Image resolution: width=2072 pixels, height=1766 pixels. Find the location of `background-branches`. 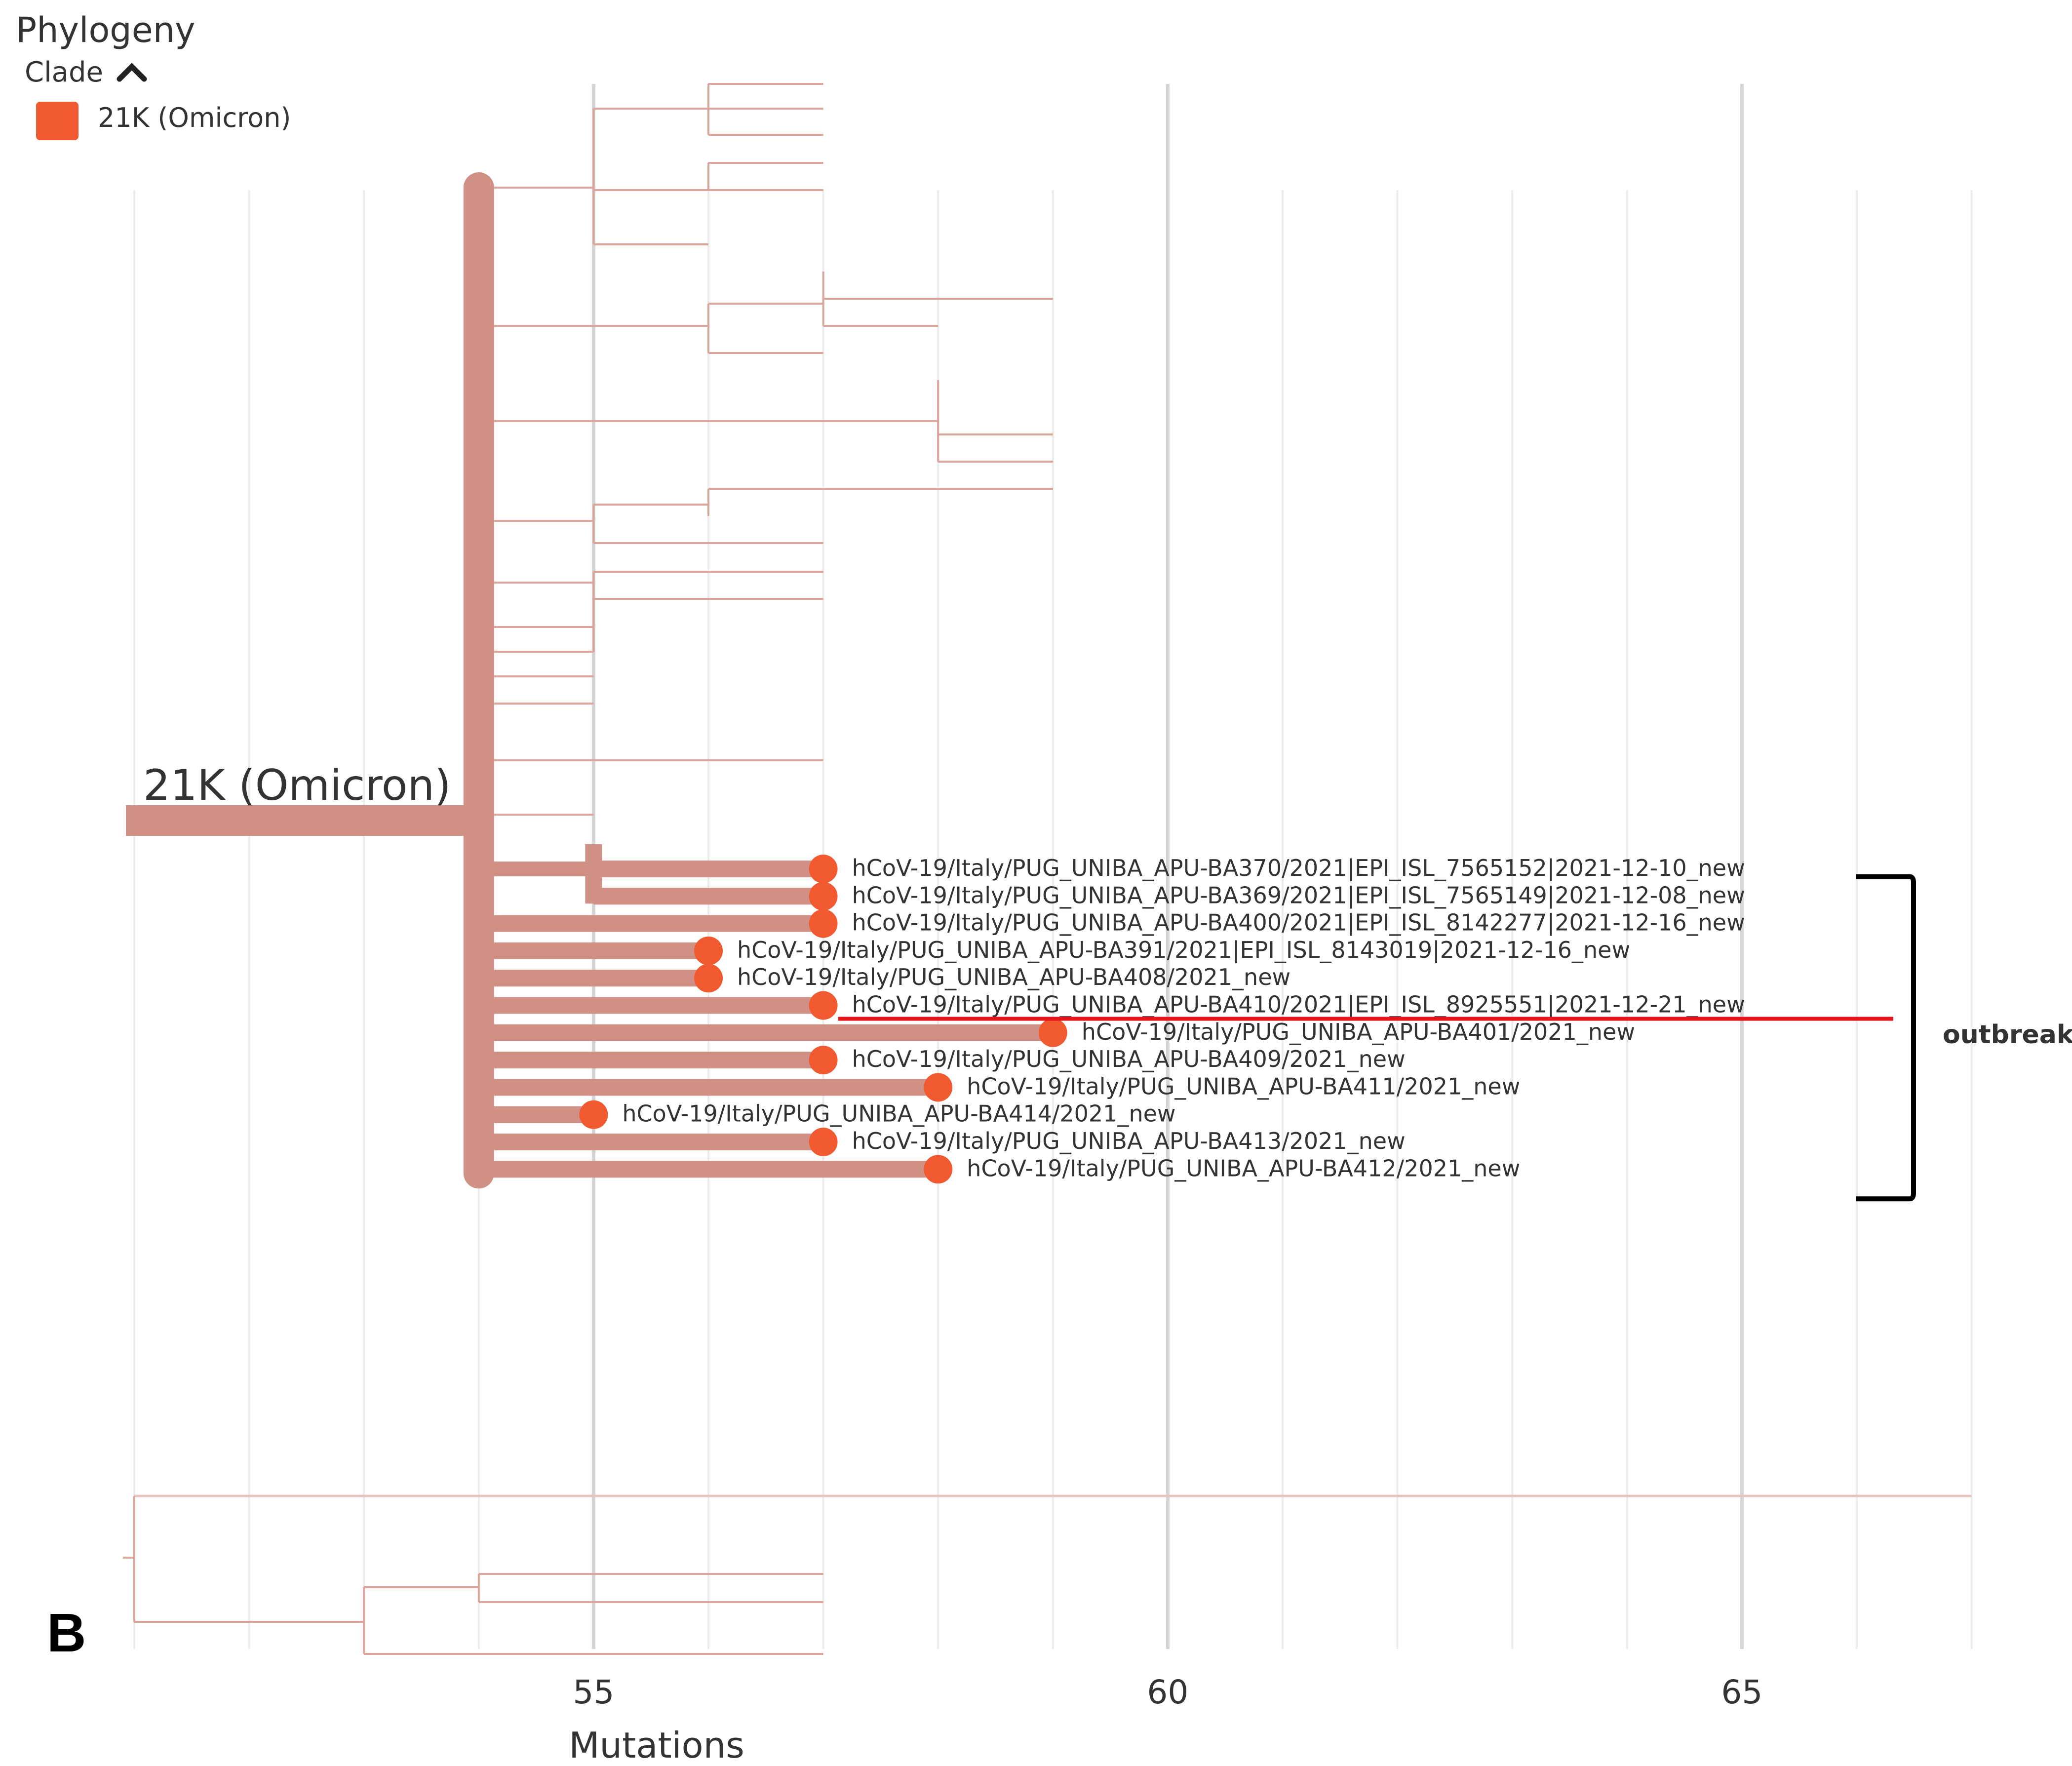

background-branches is located at coordinates (765, 449).